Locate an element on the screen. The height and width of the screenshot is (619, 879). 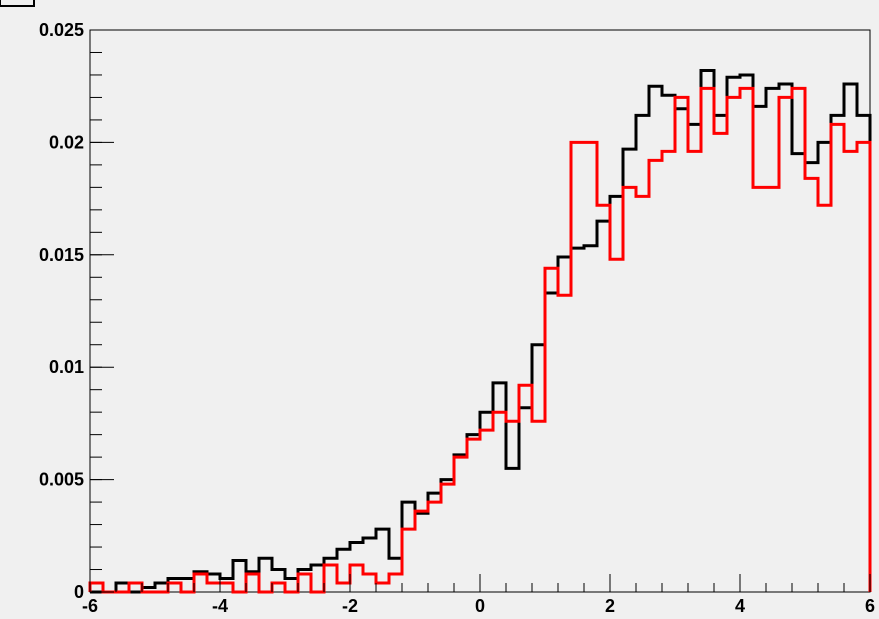
y-tick-label: 0.02 is located at coordinates (66, 142).